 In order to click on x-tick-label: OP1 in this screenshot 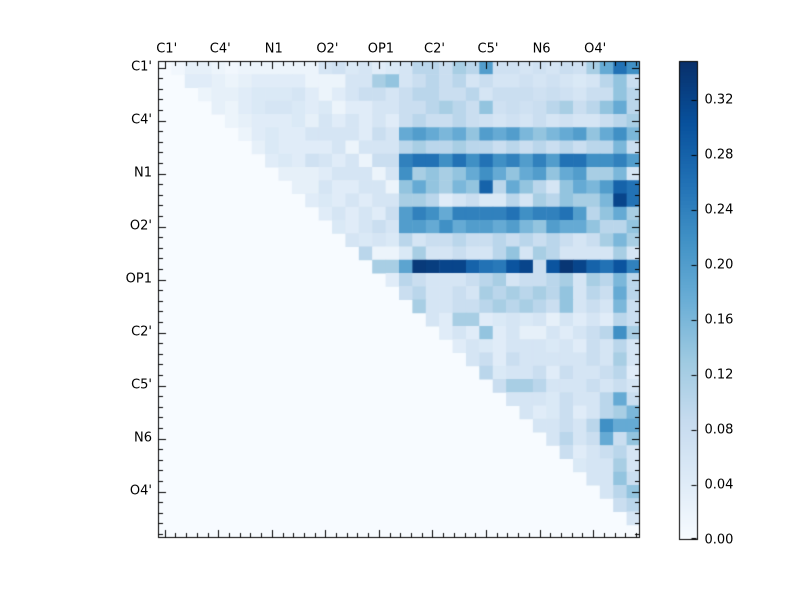, I will do `click(381, 49)`.